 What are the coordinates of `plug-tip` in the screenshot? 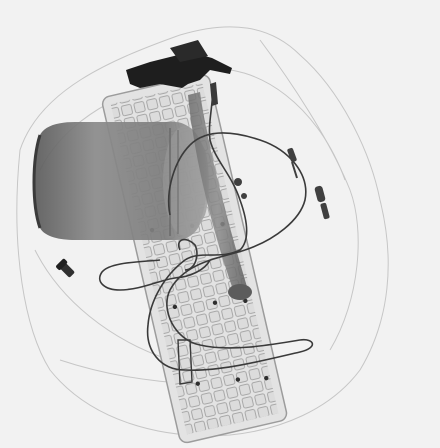 It's located at (214, 94).